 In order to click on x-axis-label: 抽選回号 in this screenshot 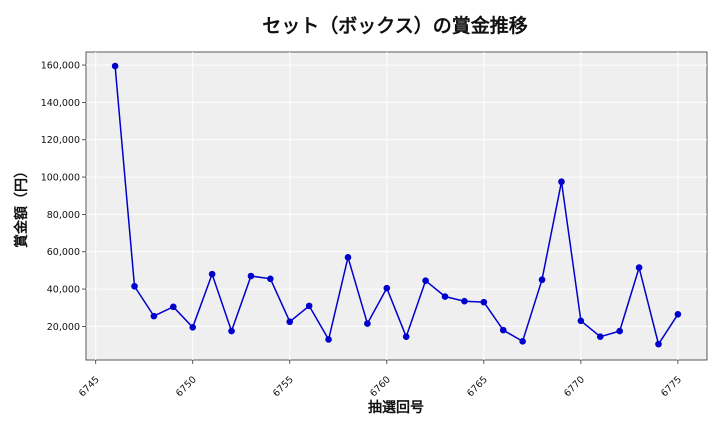, I will do `click(396, 407)`.